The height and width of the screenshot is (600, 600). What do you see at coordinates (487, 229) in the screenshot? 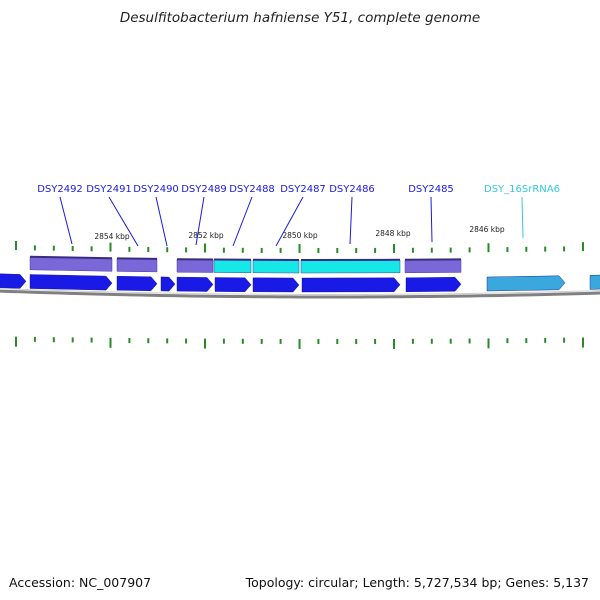
I see `scale-label: 2846 kbp` at bounding box center [487, 229].